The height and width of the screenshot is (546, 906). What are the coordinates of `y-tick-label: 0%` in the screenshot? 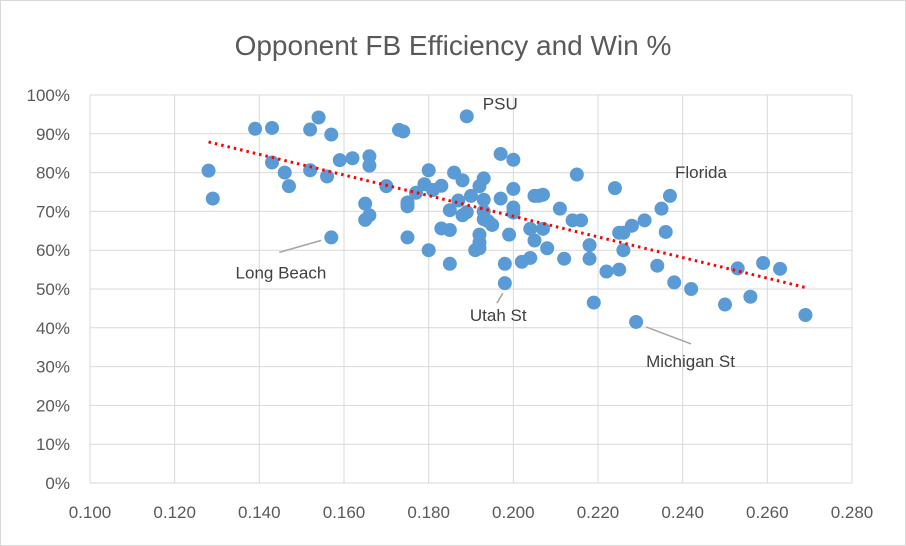 It's located at (57, 483).